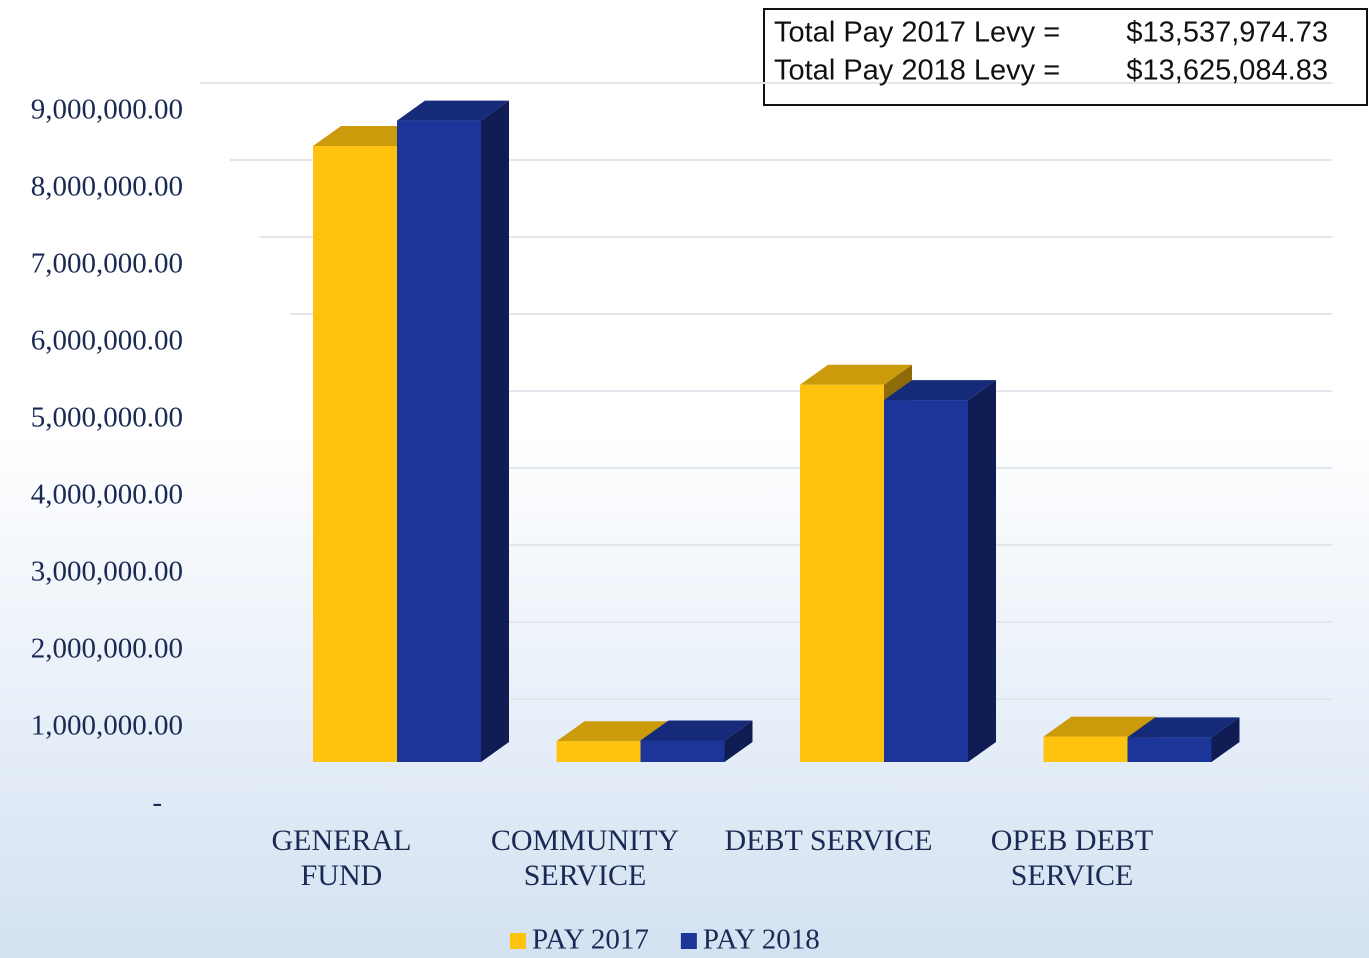 The height and width of the screenshot is (958, 1369). What do you see at coordinates (761, 940) in the screenshot?
I see `legend-label: PAY 2018` at bounding box center [761, 940].